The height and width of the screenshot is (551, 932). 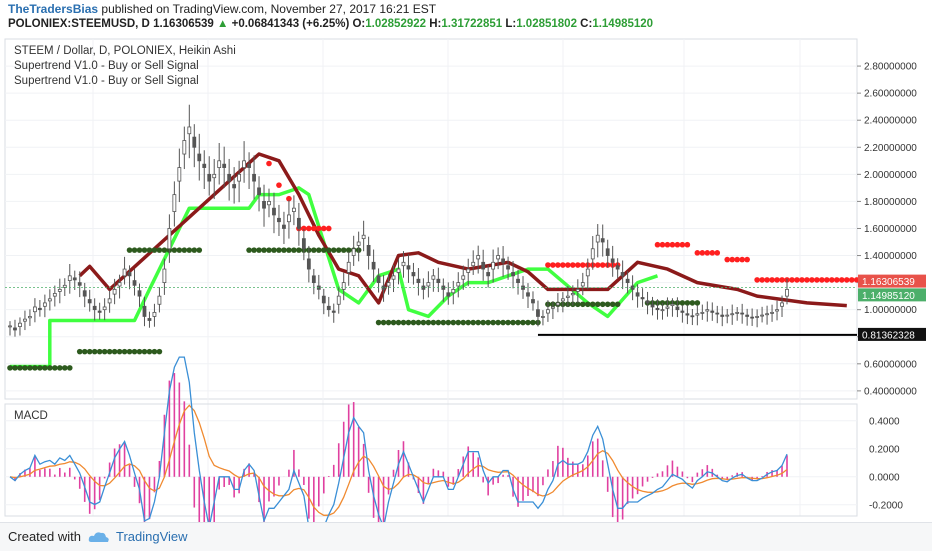 What do you see at coordinates (890, 229) in the screenshot?
I see `y-tick-label: 1.60000000` at bounding box center [890, 229].